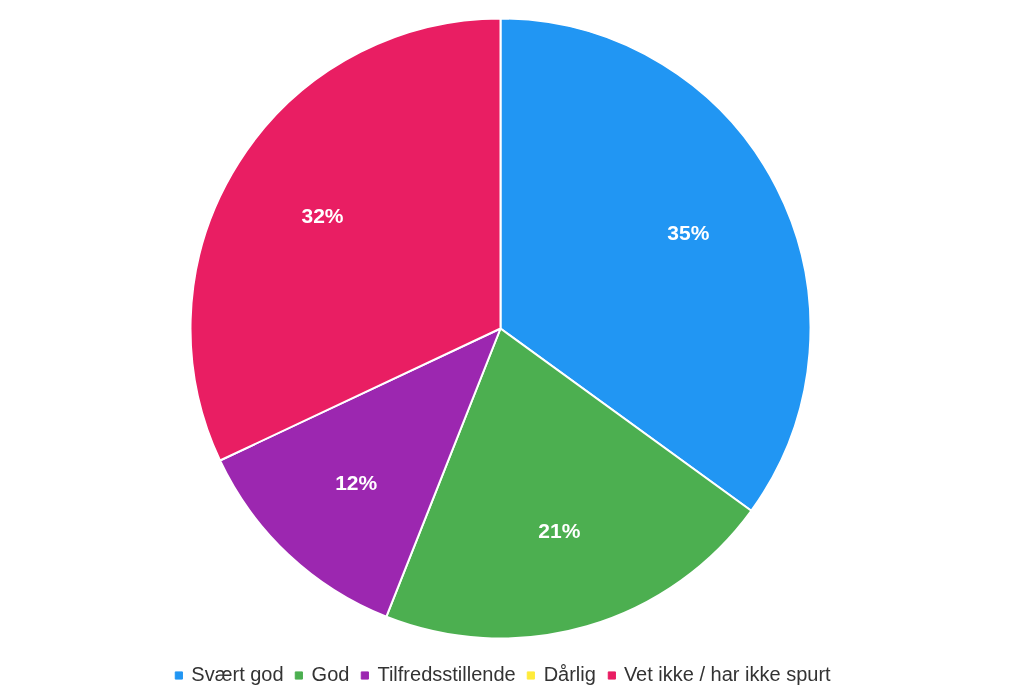  Describe the element at coordinates (569, 674) in the screenshot. I see `legend-label: Dårlig` at that location.